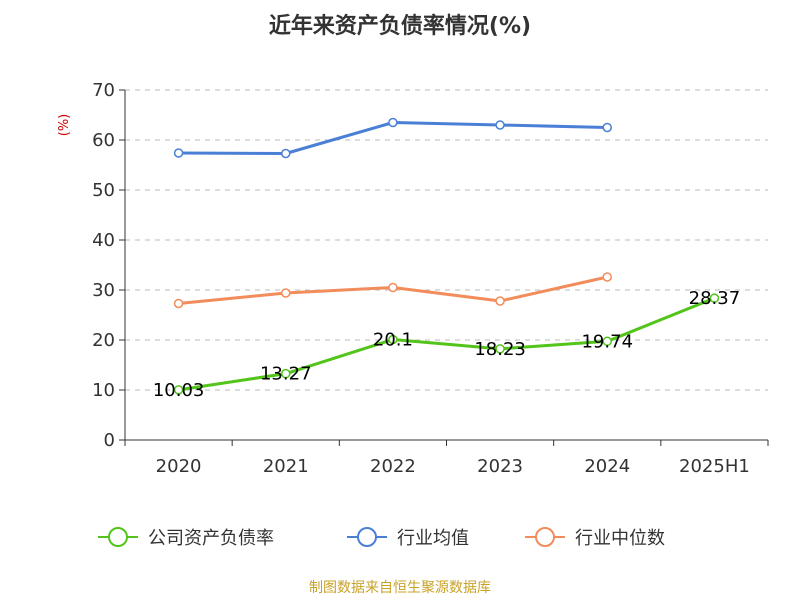  What do you see at coordinates (393, 466) in the screenshot?
I see `x-tick-label: 2022` at bounding box center [393, 466].